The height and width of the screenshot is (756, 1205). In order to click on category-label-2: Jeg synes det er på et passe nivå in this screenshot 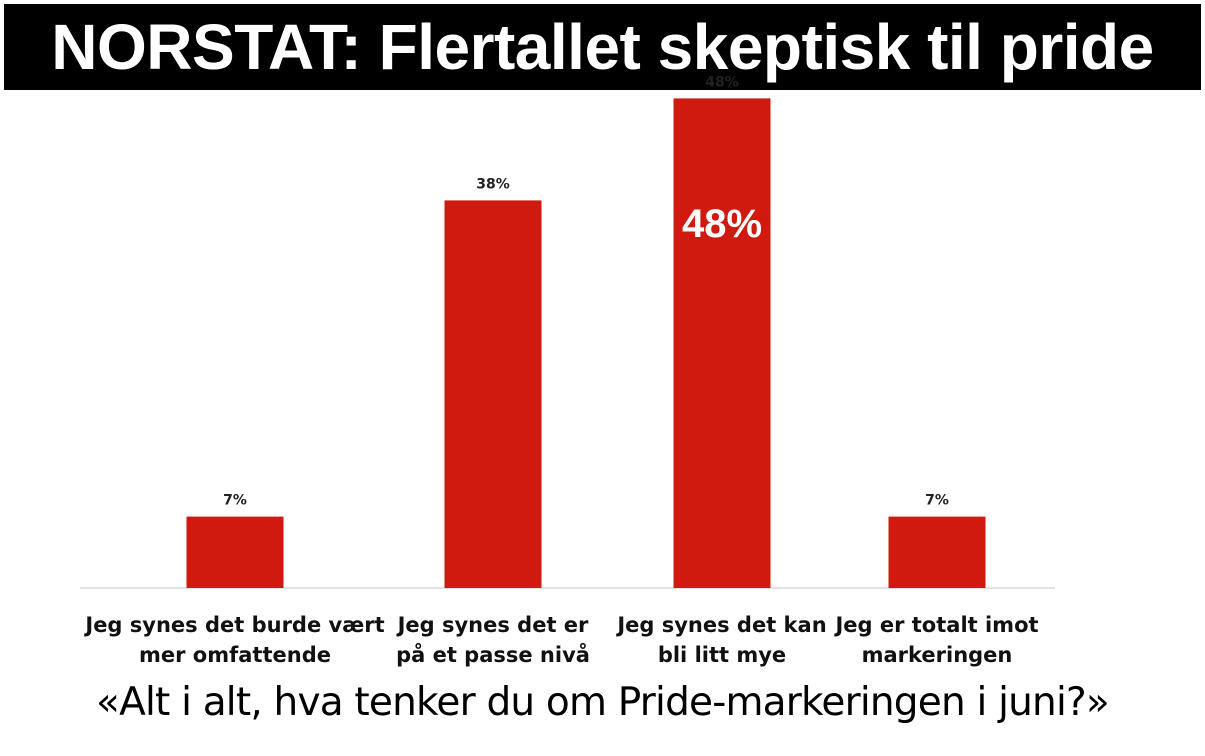, I will do `click(493, 640)`.